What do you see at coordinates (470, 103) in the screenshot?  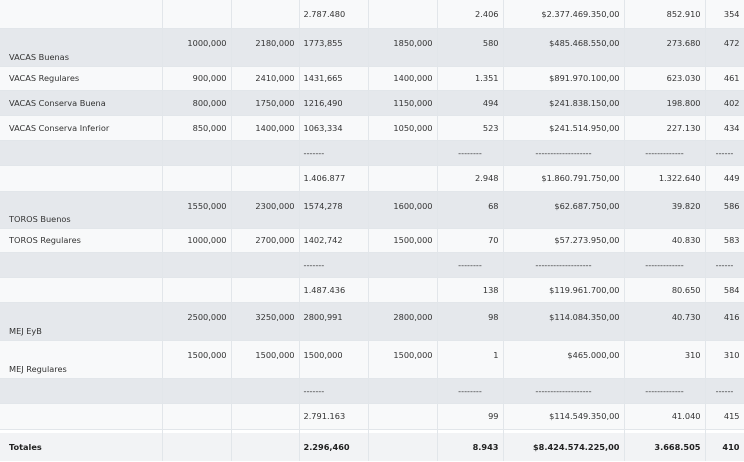 I see `cell-col-5: 494` at bounding box center [470, 103].